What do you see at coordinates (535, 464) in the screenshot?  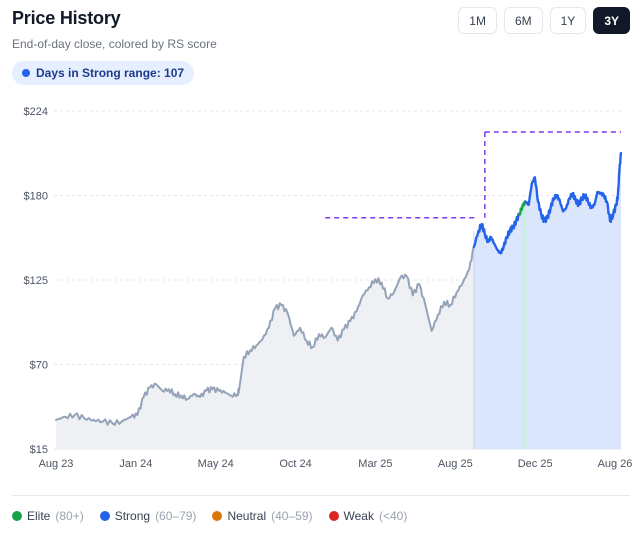 I see `x-tick-label: Dec 25` at bounding box center [535, 464].